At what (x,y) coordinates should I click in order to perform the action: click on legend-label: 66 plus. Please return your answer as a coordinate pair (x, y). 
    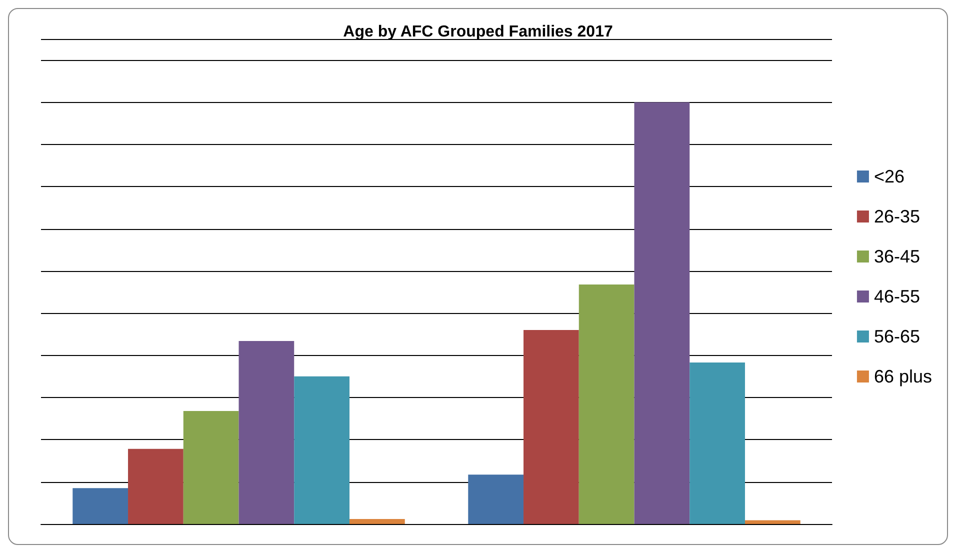
    Looking at the image, I should click on (903, 376).